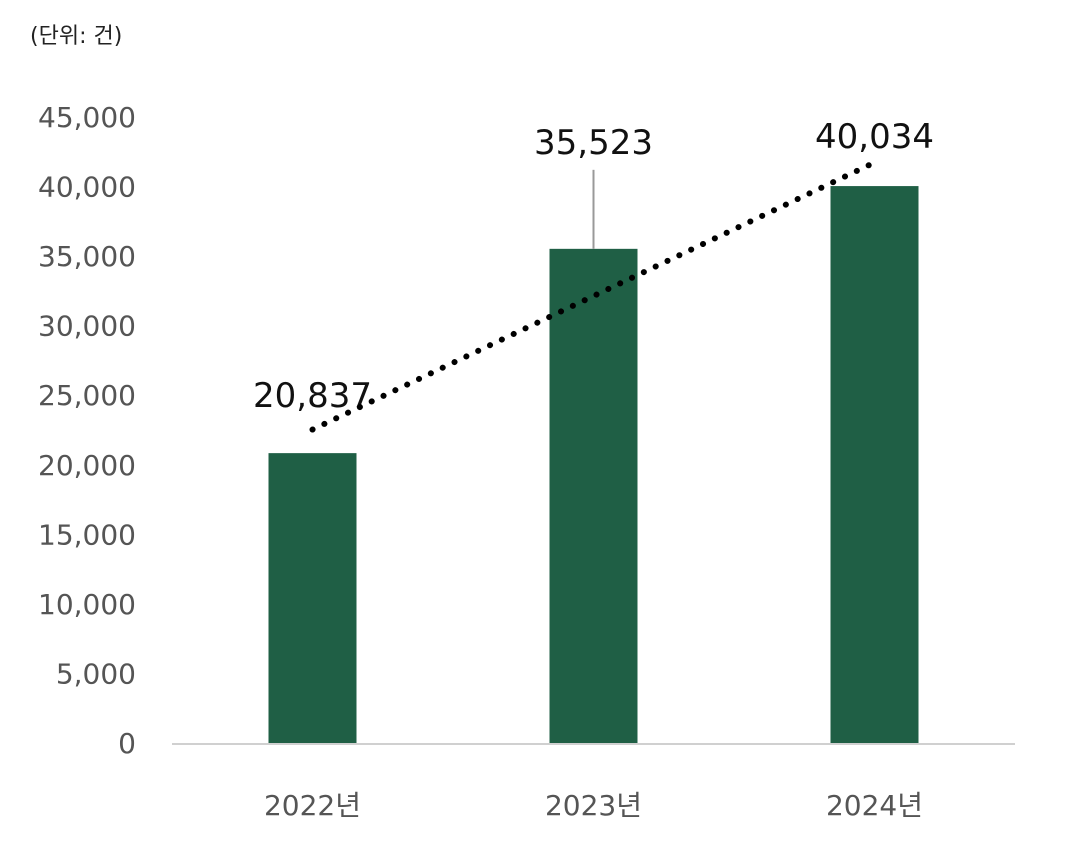 The width and height of the screenshot is (1066, 863). I want to click on y-tick-label: 20,000, so click(87, 465).